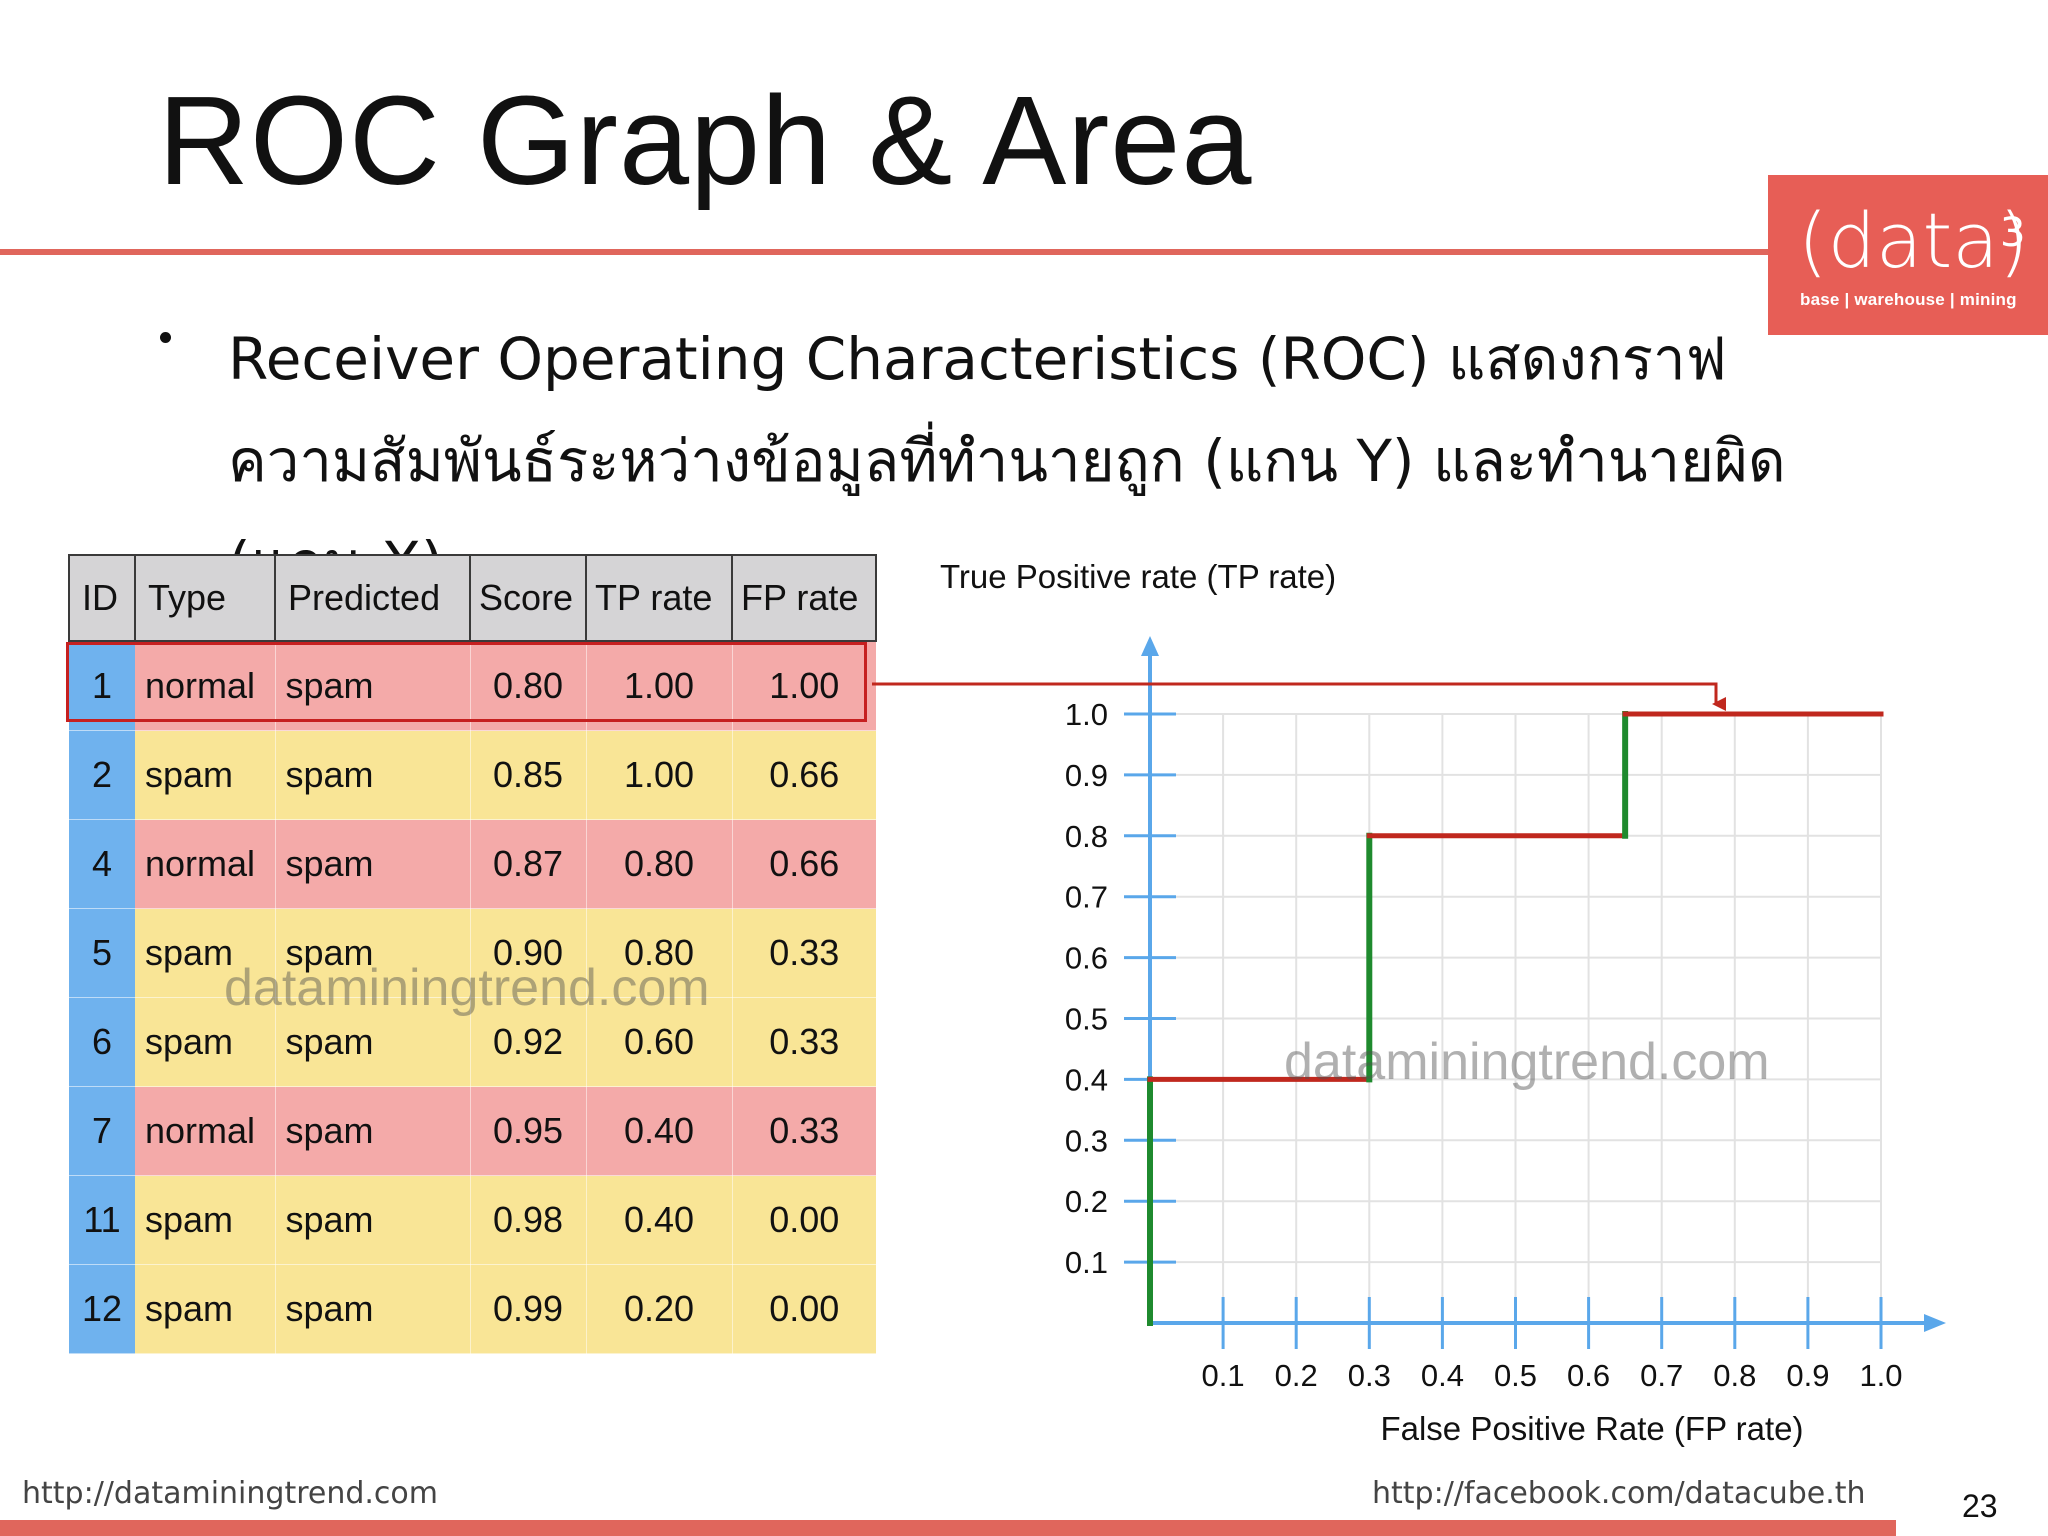 This screenshot has height=1536, width=2048. I want to click on table-watermark: dataminingtrend.com, so click(467, 988).